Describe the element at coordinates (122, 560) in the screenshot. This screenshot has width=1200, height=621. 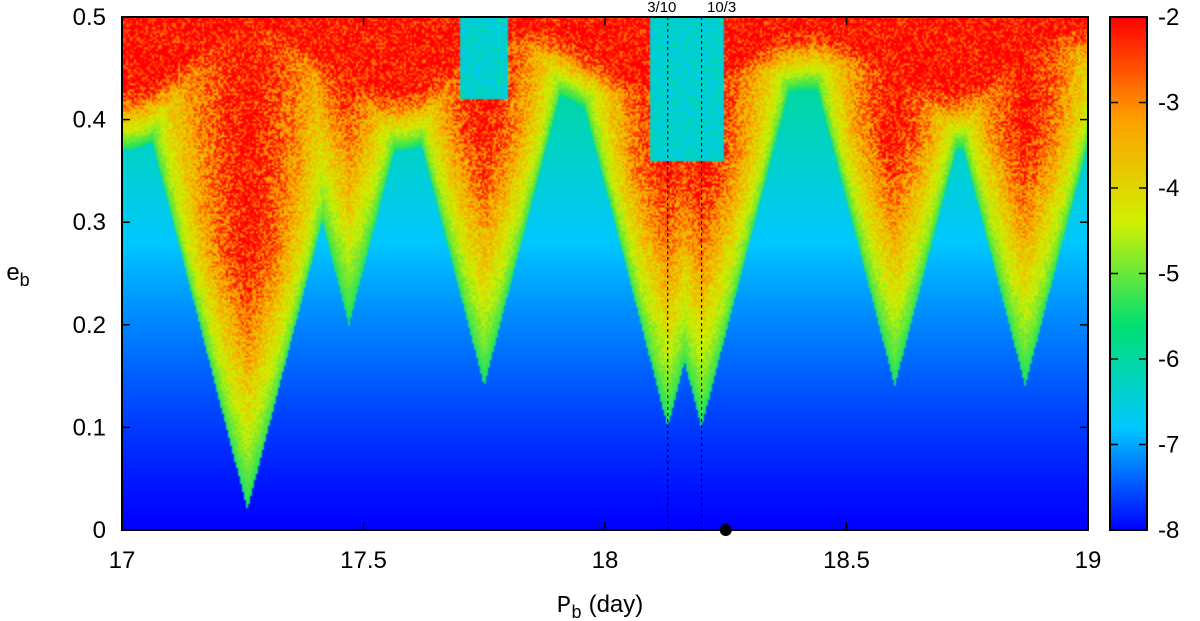
I see `x-tick-label: 17` at that location.